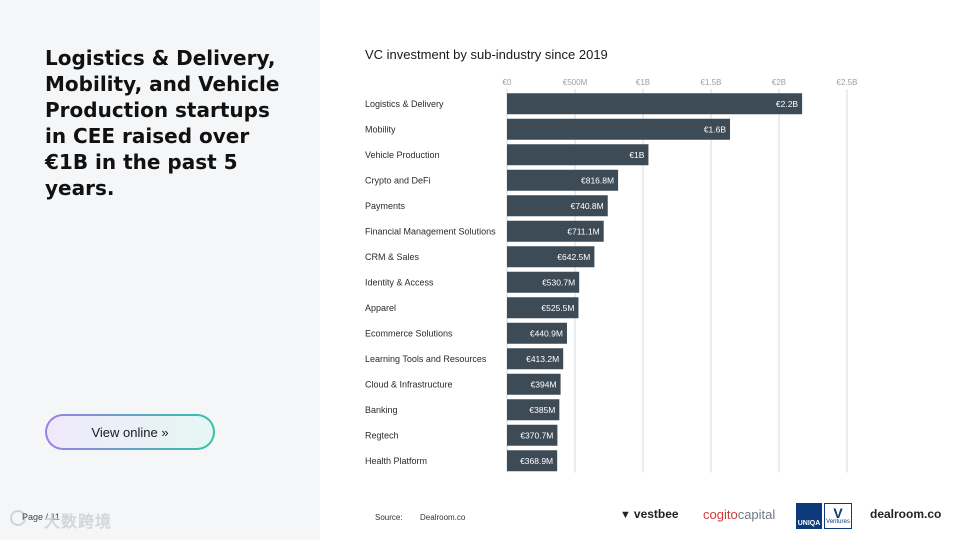  I want to click on bar-value-label: €394M, so click(544, 384).